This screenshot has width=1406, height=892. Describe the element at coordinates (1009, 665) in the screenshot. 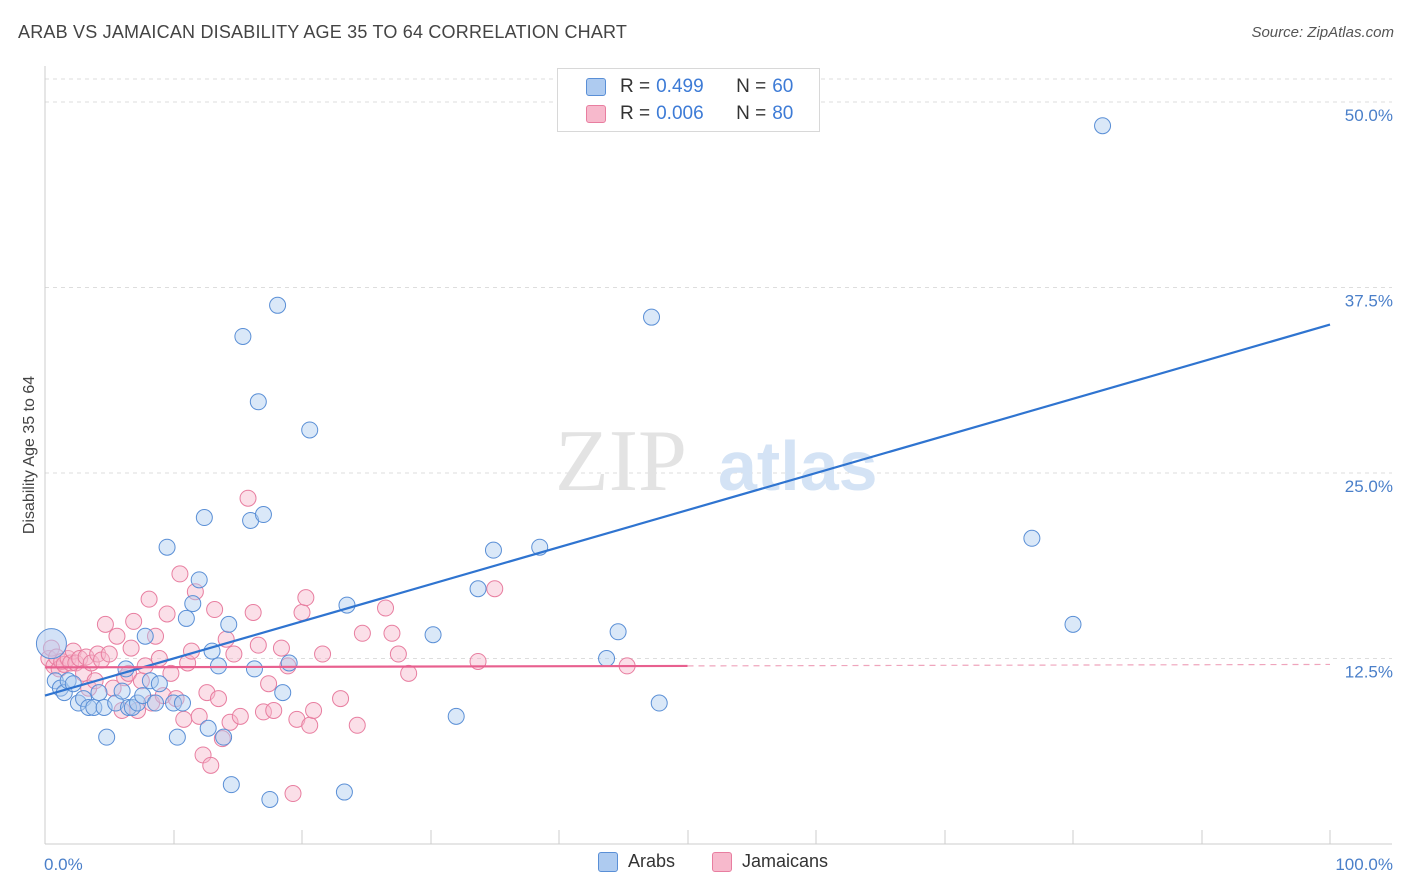

I see `jamaicans-trend-extension` at that location.